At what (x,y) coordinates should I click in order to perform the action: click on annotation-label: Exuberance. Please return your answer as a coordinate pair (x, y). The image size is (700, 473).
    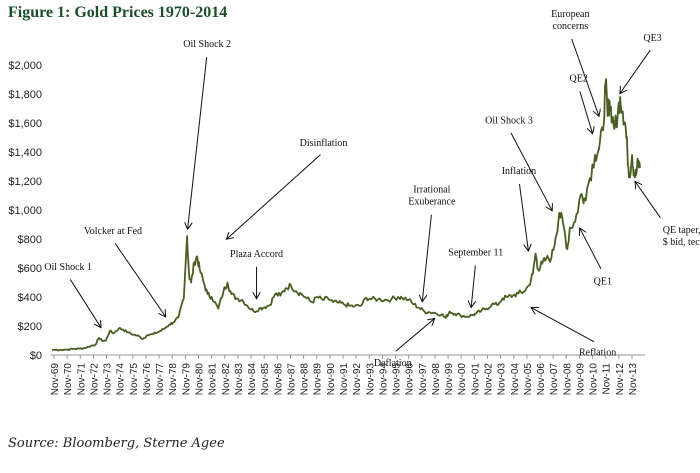
    Looking at the image, I should click on (432, 202).